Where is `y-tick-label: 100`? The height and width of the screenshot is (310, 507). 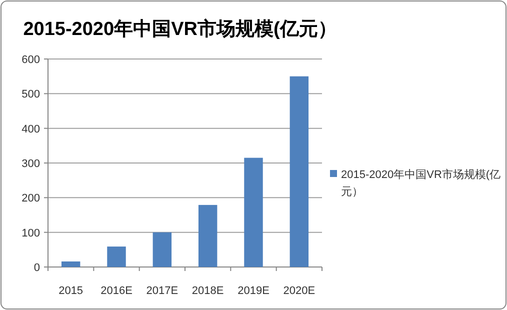 y-tick-label: 100 is located at coordinates (31, 233).